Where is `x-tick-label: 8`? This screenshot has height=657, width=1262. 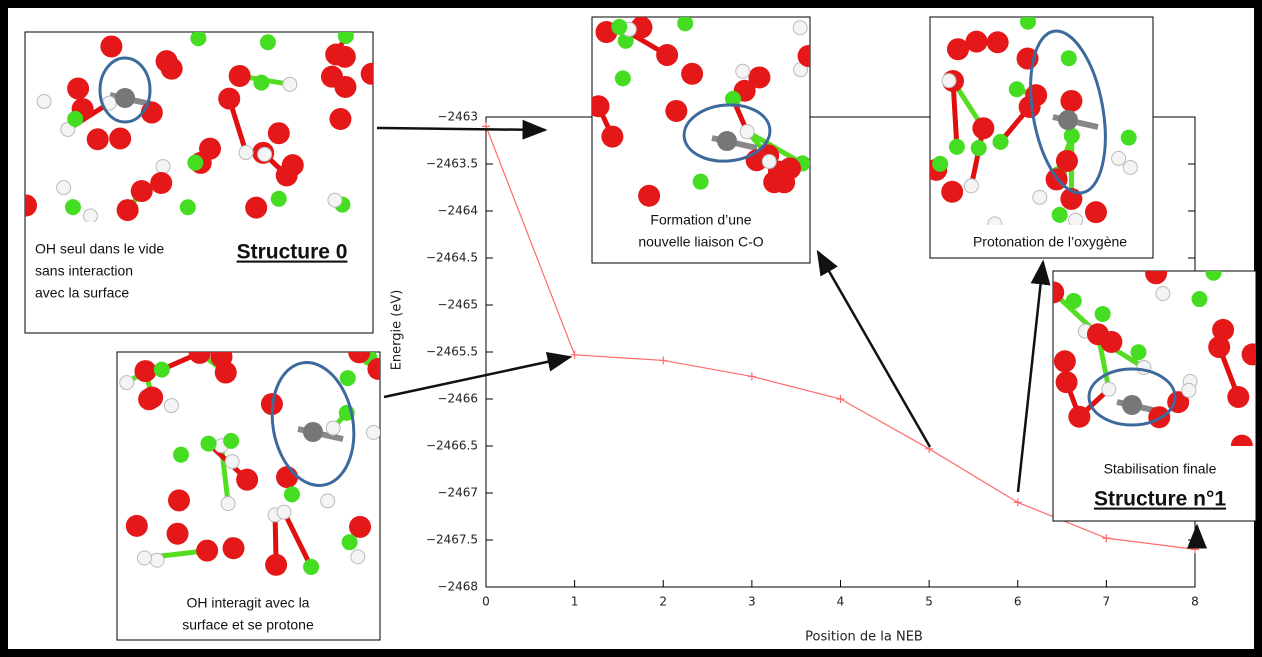
x-tick-label: 8 is located at coordinates (1195, 602).